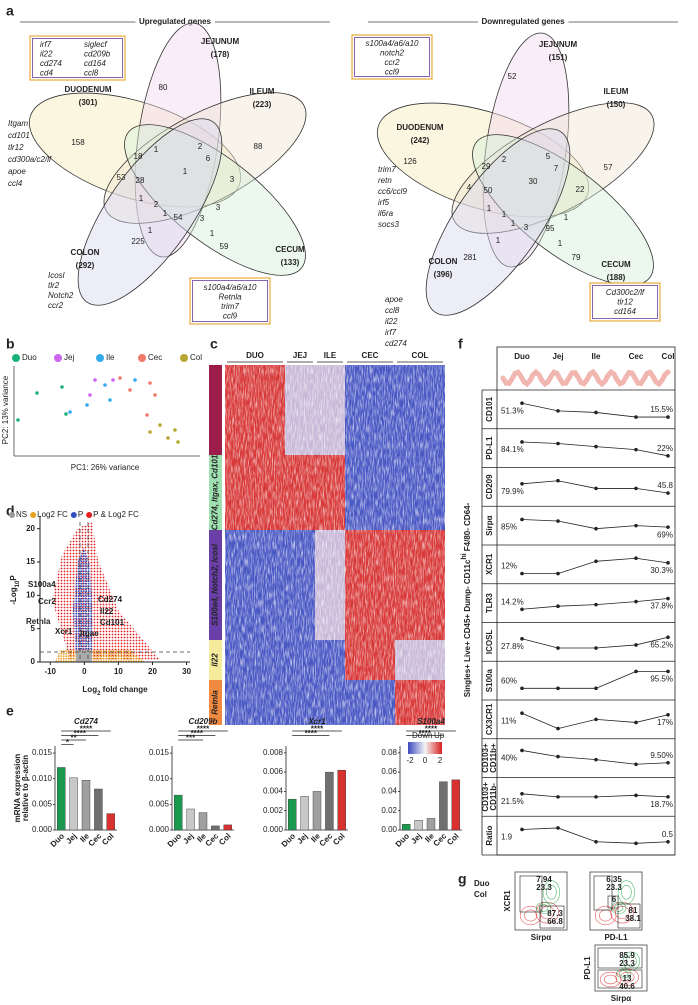  What do you see at coordinates (616, 277) in the screenshot?
I see `set-count: (188)` at bounding box center [616, 277].